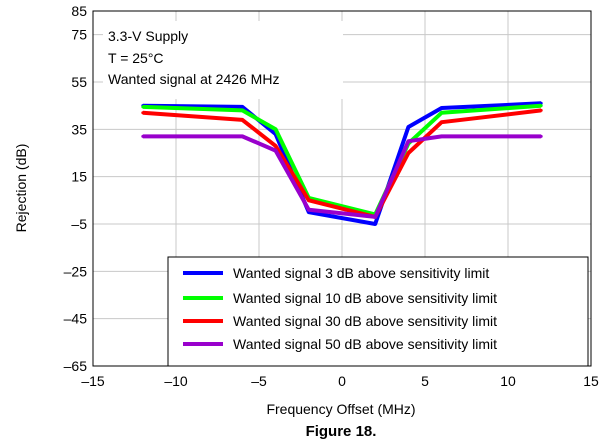  What do you see at coordinates (340, 409) in the screenshot?
I see `x-axis-label: Frequency Offset (MHz)` at bounding box center [340, 409].